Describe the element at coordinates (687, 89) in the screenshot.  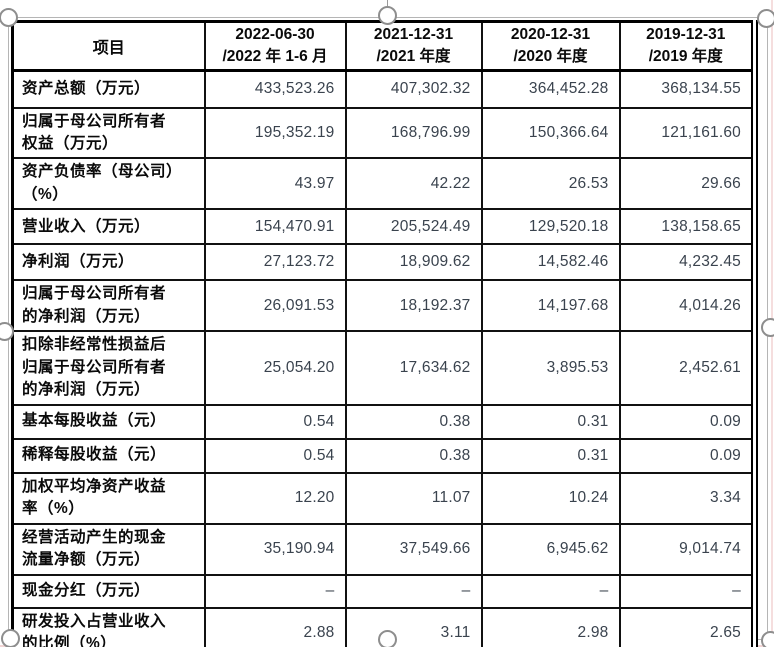
I see `cell-value: 368,134.55` at that location.